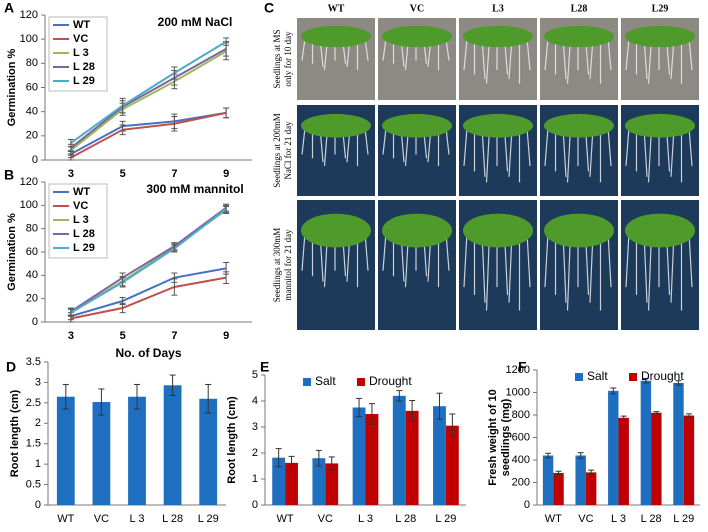 The height and width of the screenshot is (532, 708). Describe the element at coordinates (277, 265) in the screenshot. I see `row-label: Seedlings at 300mM` at that location.